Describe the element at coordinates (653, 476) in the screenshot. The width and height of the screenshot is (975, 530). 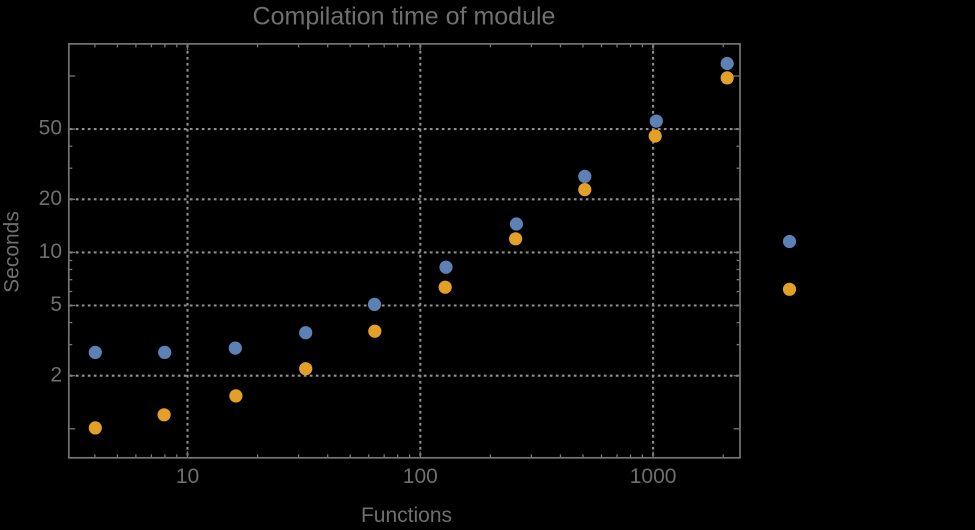
I see `svg-text: 1000` at that location.